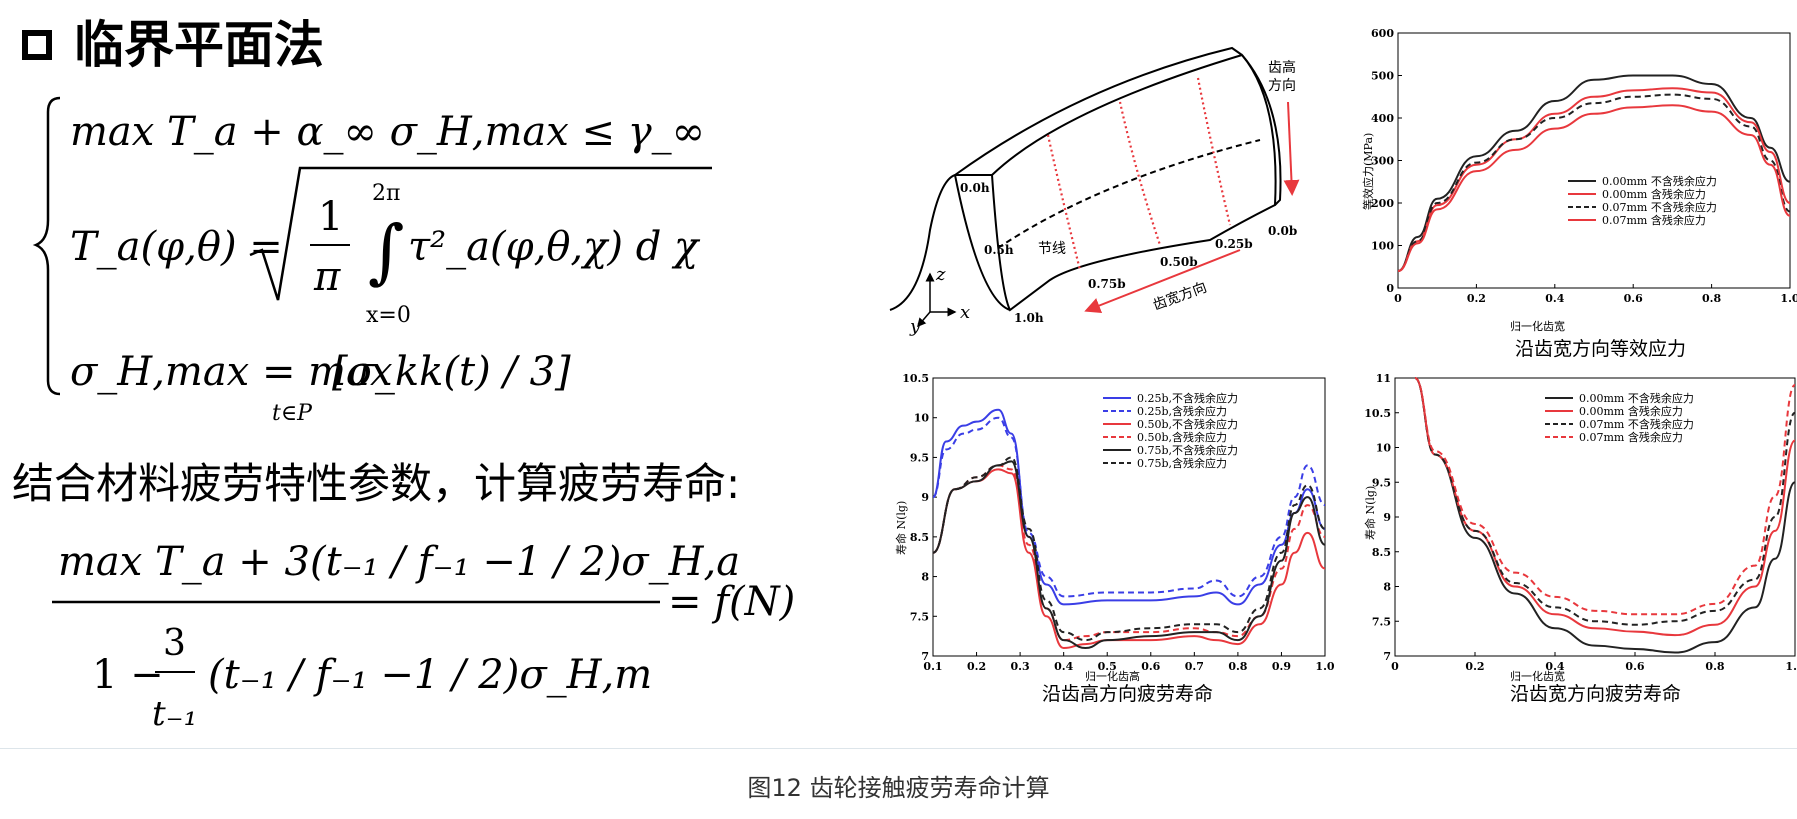  I want to click on y-tick-label: 11, so click(1383, 378).